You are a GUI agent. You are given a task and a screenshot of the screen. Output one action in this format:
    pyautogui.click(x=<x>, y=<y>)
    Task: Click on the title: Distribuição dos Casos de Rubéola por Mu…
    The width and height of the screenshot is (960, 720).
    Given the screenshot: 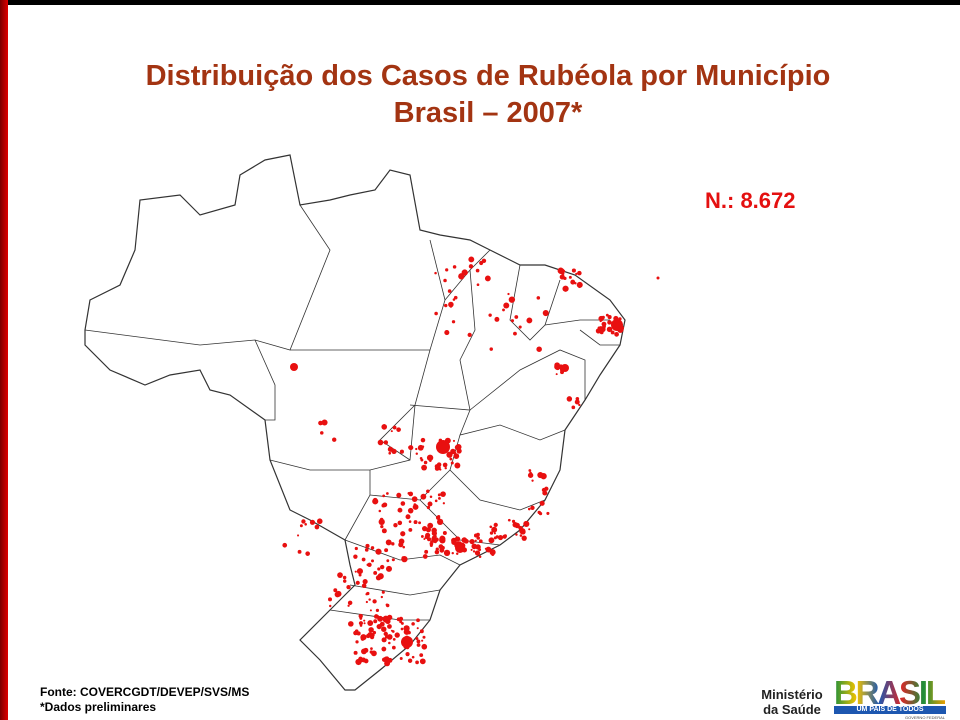 What is the action you would take?
    pyautogui.click(x=488, y=76)
    